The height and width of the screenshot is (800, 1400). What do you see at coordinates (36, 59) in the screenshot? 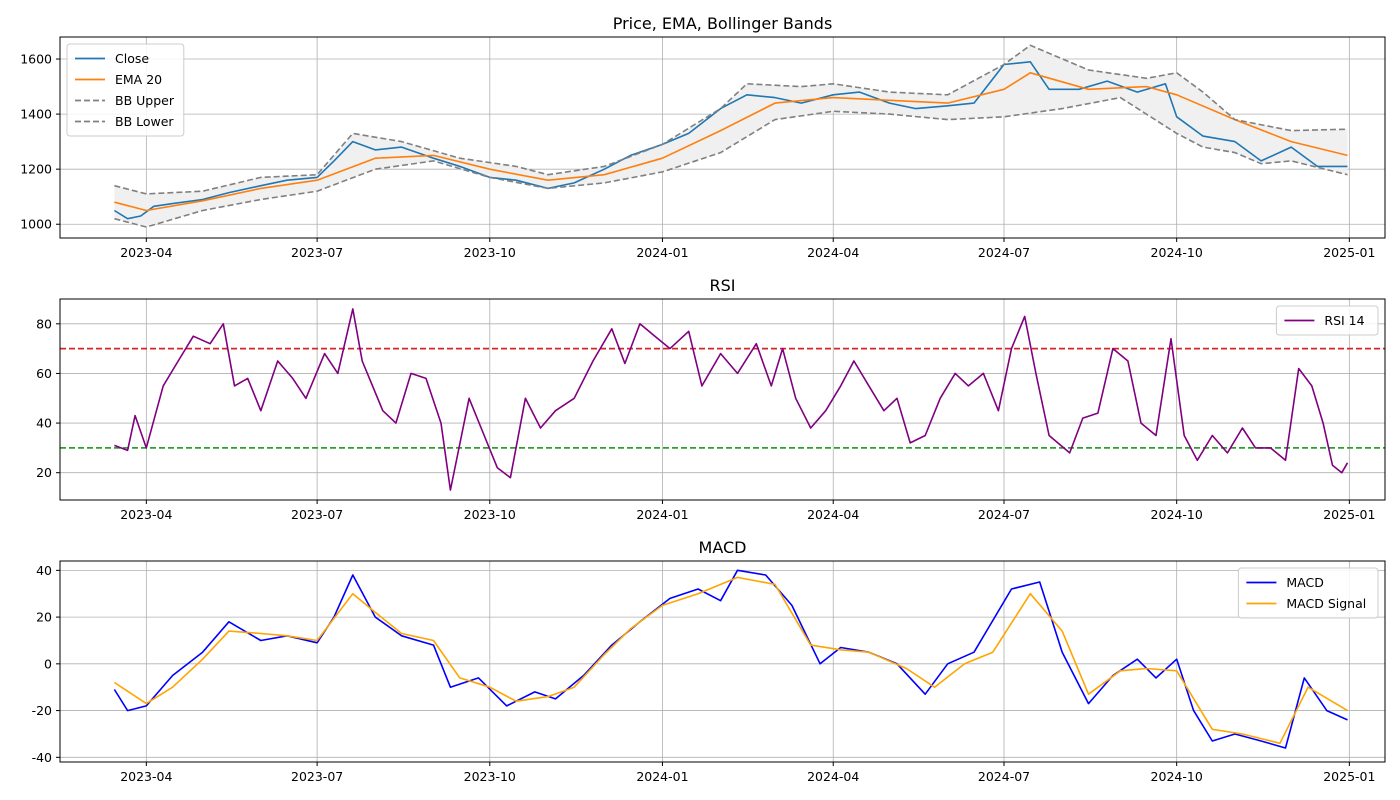
I see `y-tick-label: 1600` at bounding box center [36, 59].